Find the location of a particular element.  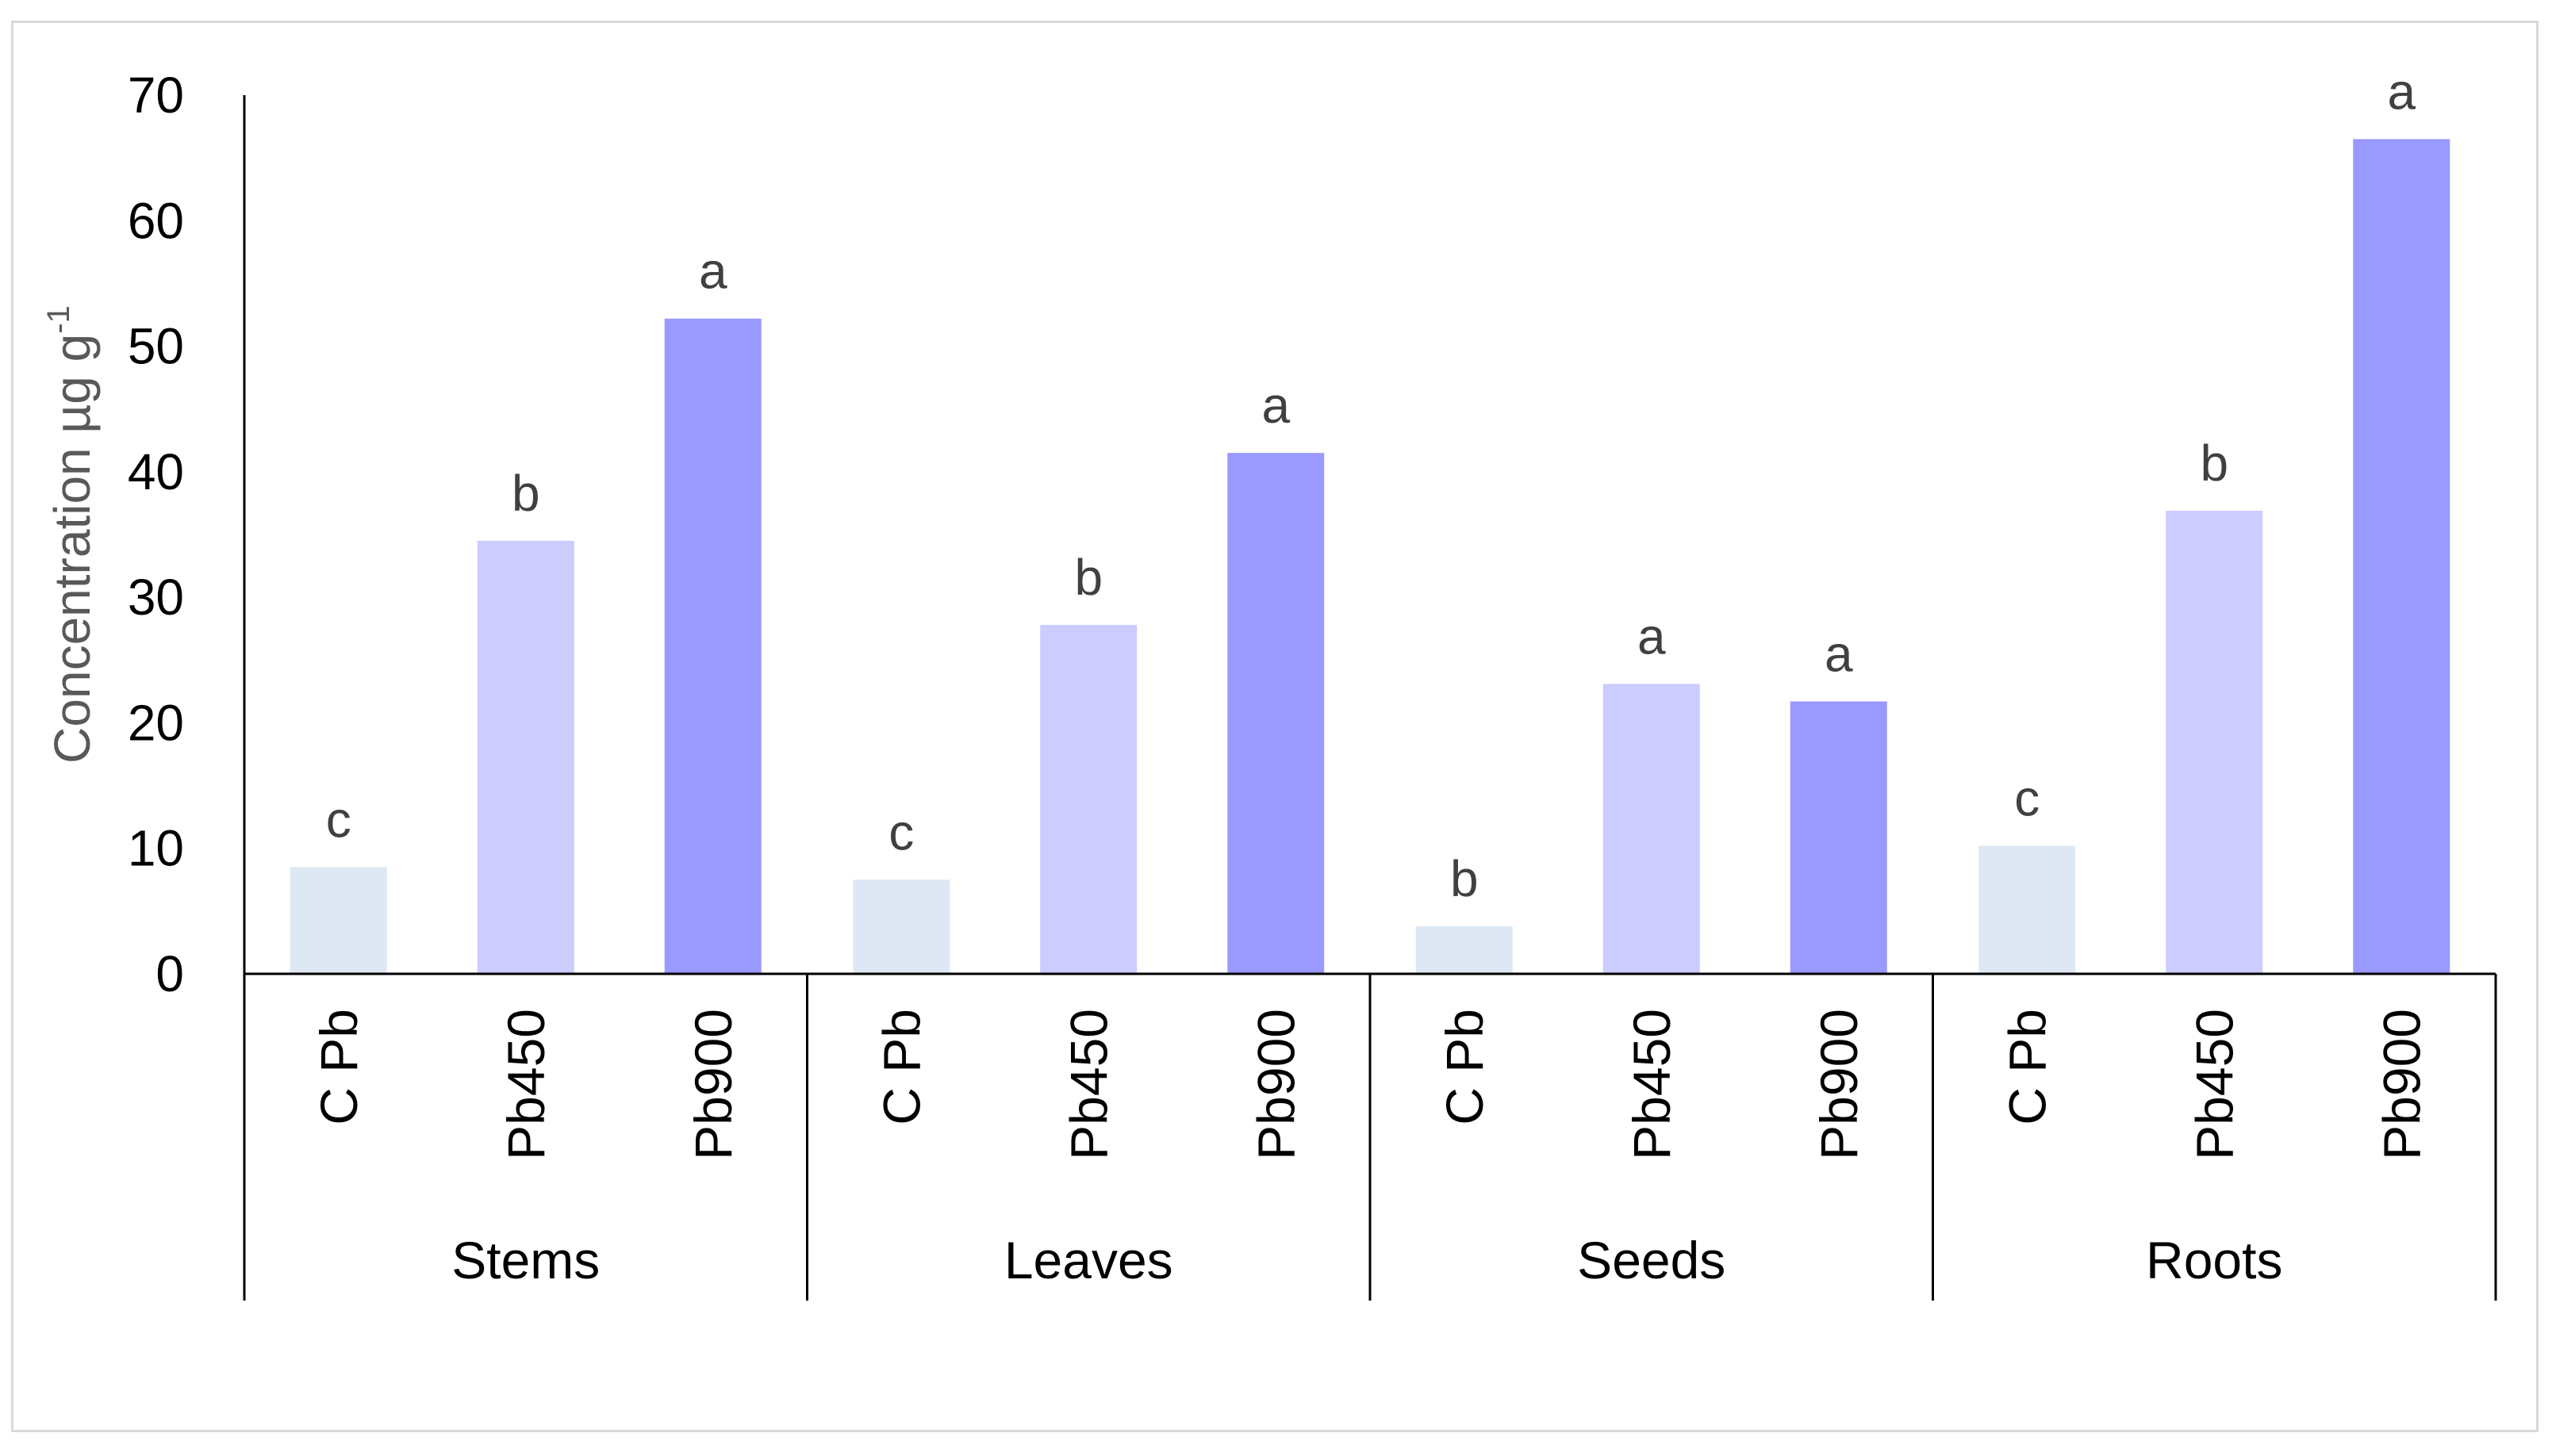

y-axis-title-superscript: -1 is located at coordinates (58, 319).